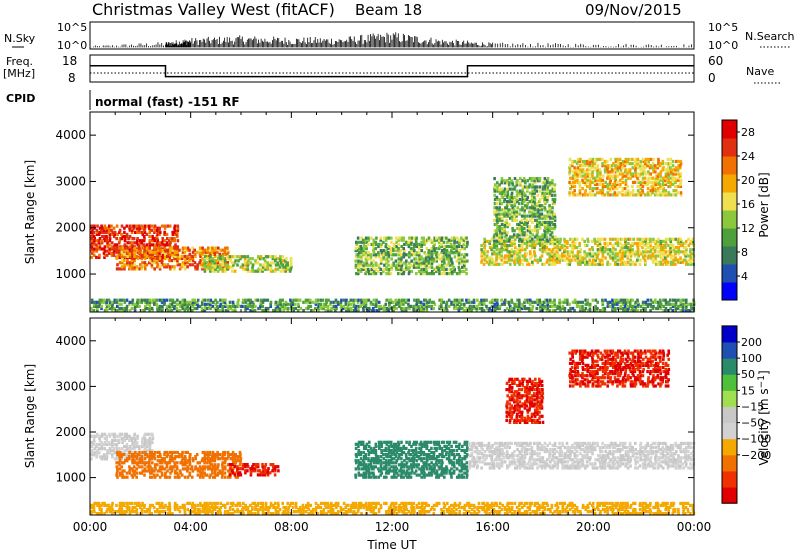  I want to click on nsky-label: N.Sky, so click(20, 38).